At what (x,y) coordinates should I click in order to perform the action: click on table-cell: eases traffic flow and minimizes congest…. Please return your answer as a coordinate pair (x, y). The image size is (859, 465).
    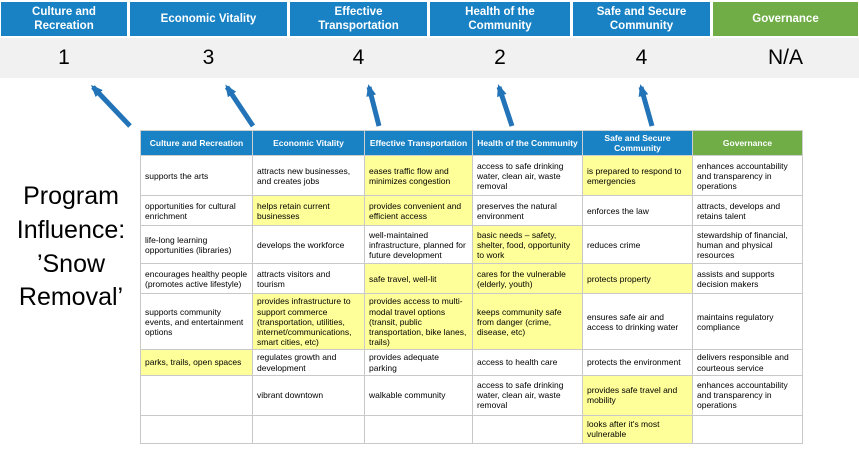
    Looking at the image, I should click on (418, 176).